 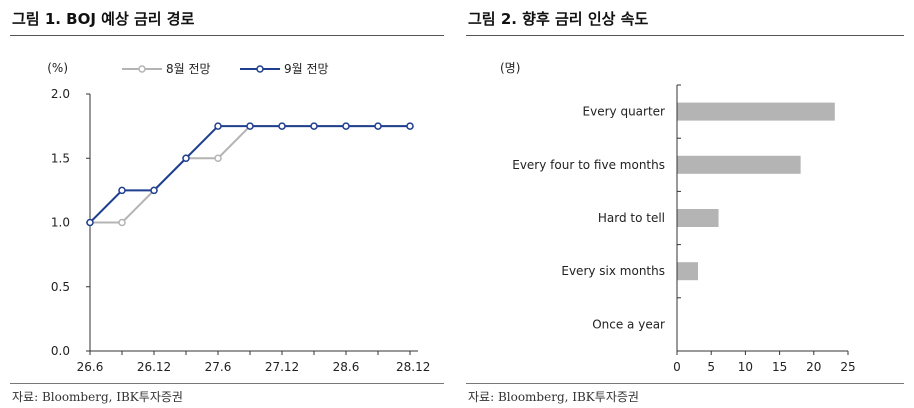 What do you see at coordinates (90, 367) in the screenshot?
I see `line-x-tick-label: 26.6` at bounding box center [90, 367].